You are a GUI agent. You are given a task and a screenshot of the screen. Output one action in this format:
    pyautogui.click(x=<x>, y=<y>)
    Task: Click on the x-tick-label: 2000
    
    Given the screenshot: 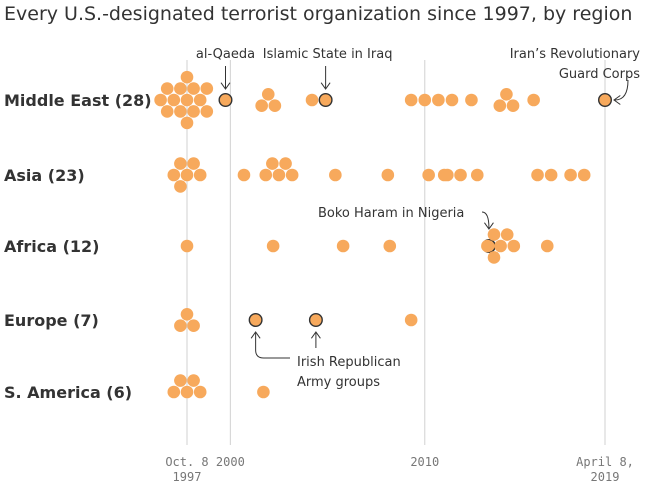 What is the action you would take?
    pyautogui.click(x=230, y=462)
    